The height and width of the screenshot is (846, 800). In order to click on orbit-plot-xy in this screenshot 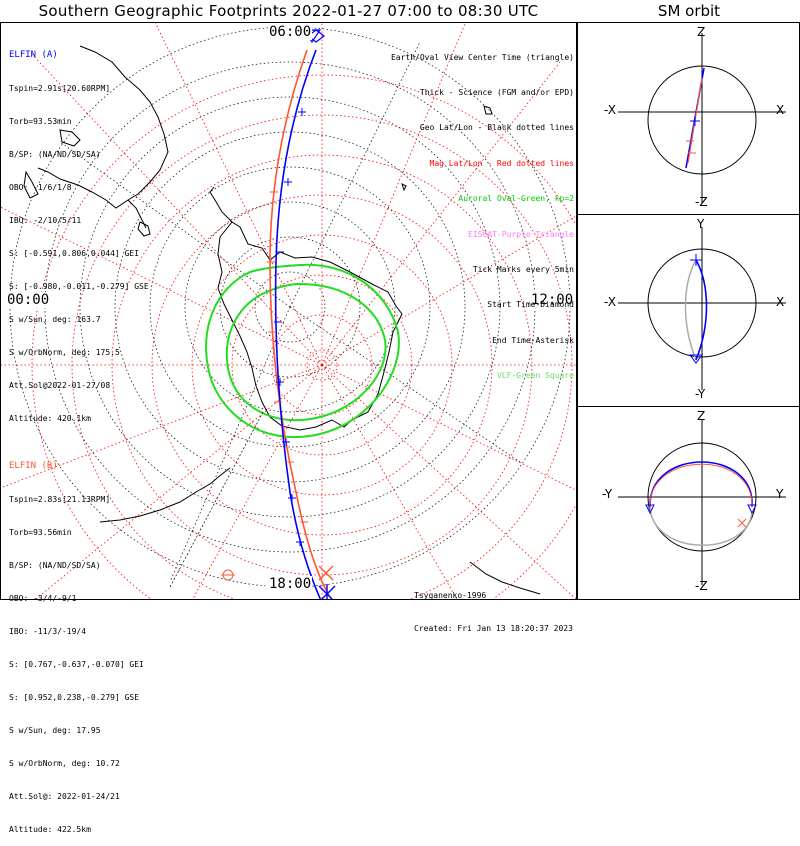, I will do `click(702, 308)`.